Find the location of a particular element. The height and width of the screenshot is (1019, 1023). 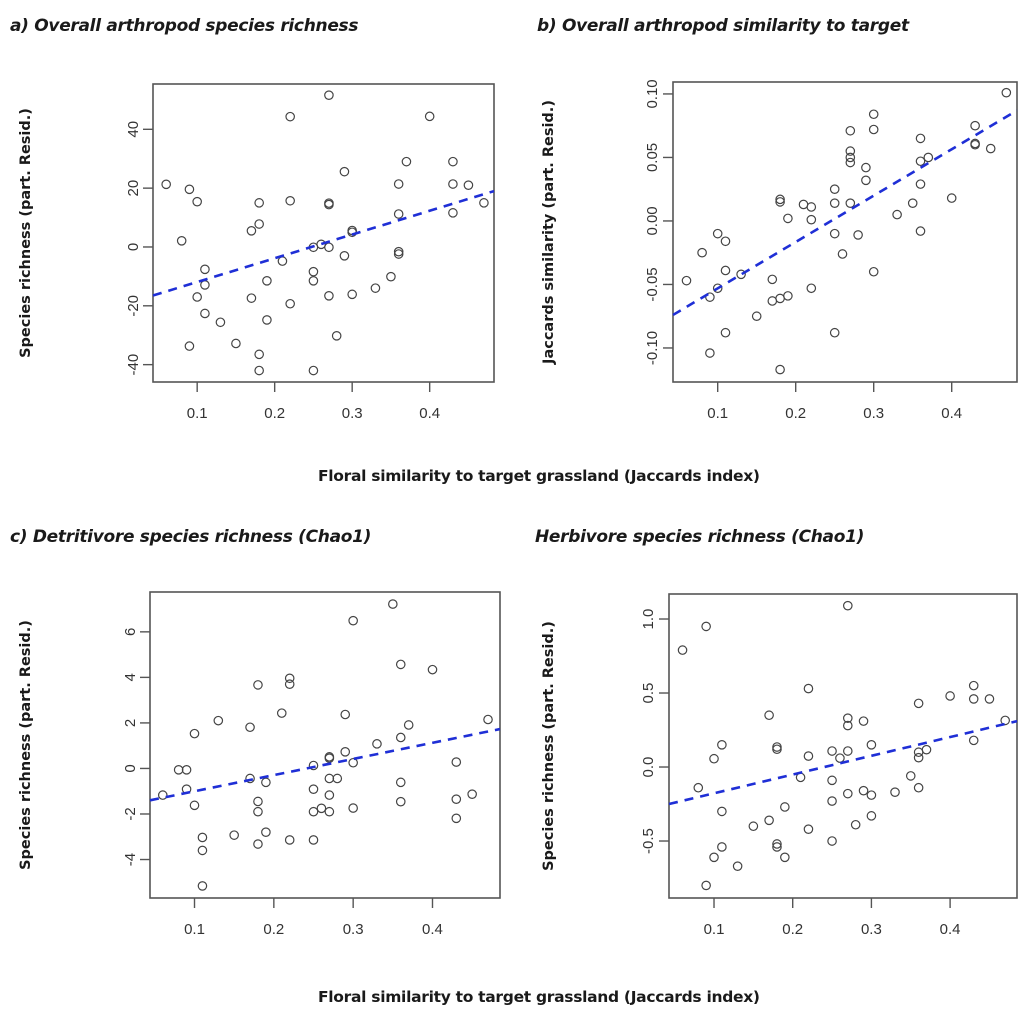

y-tick-label-b: 0.00 is located at coordinates (652, 220).